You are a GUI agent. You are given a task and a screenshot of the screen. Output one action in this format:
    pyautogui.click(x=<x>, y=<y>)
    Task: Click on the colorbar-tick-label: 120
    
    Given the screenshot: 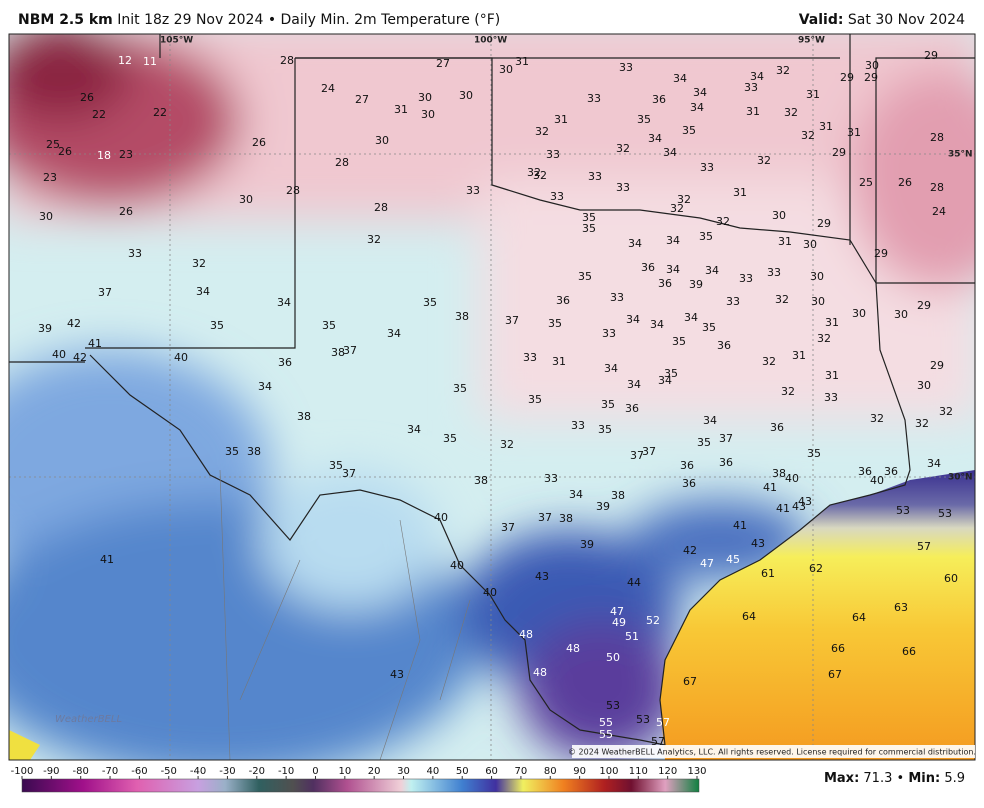 What is the action you would take?
    pyautogui.click(x=667, y=771)
    